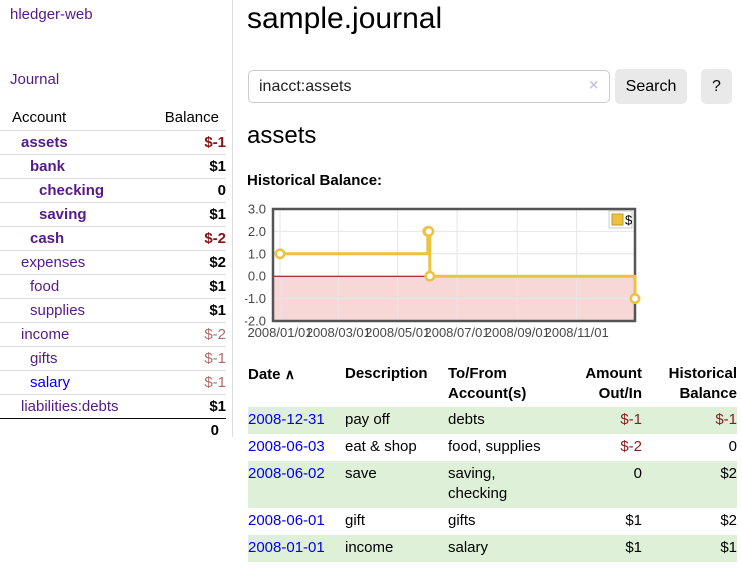  What do you see at coordinates (45, 286) in the screenshot?
I see `account-link: food` at bounding box center [45, 286].